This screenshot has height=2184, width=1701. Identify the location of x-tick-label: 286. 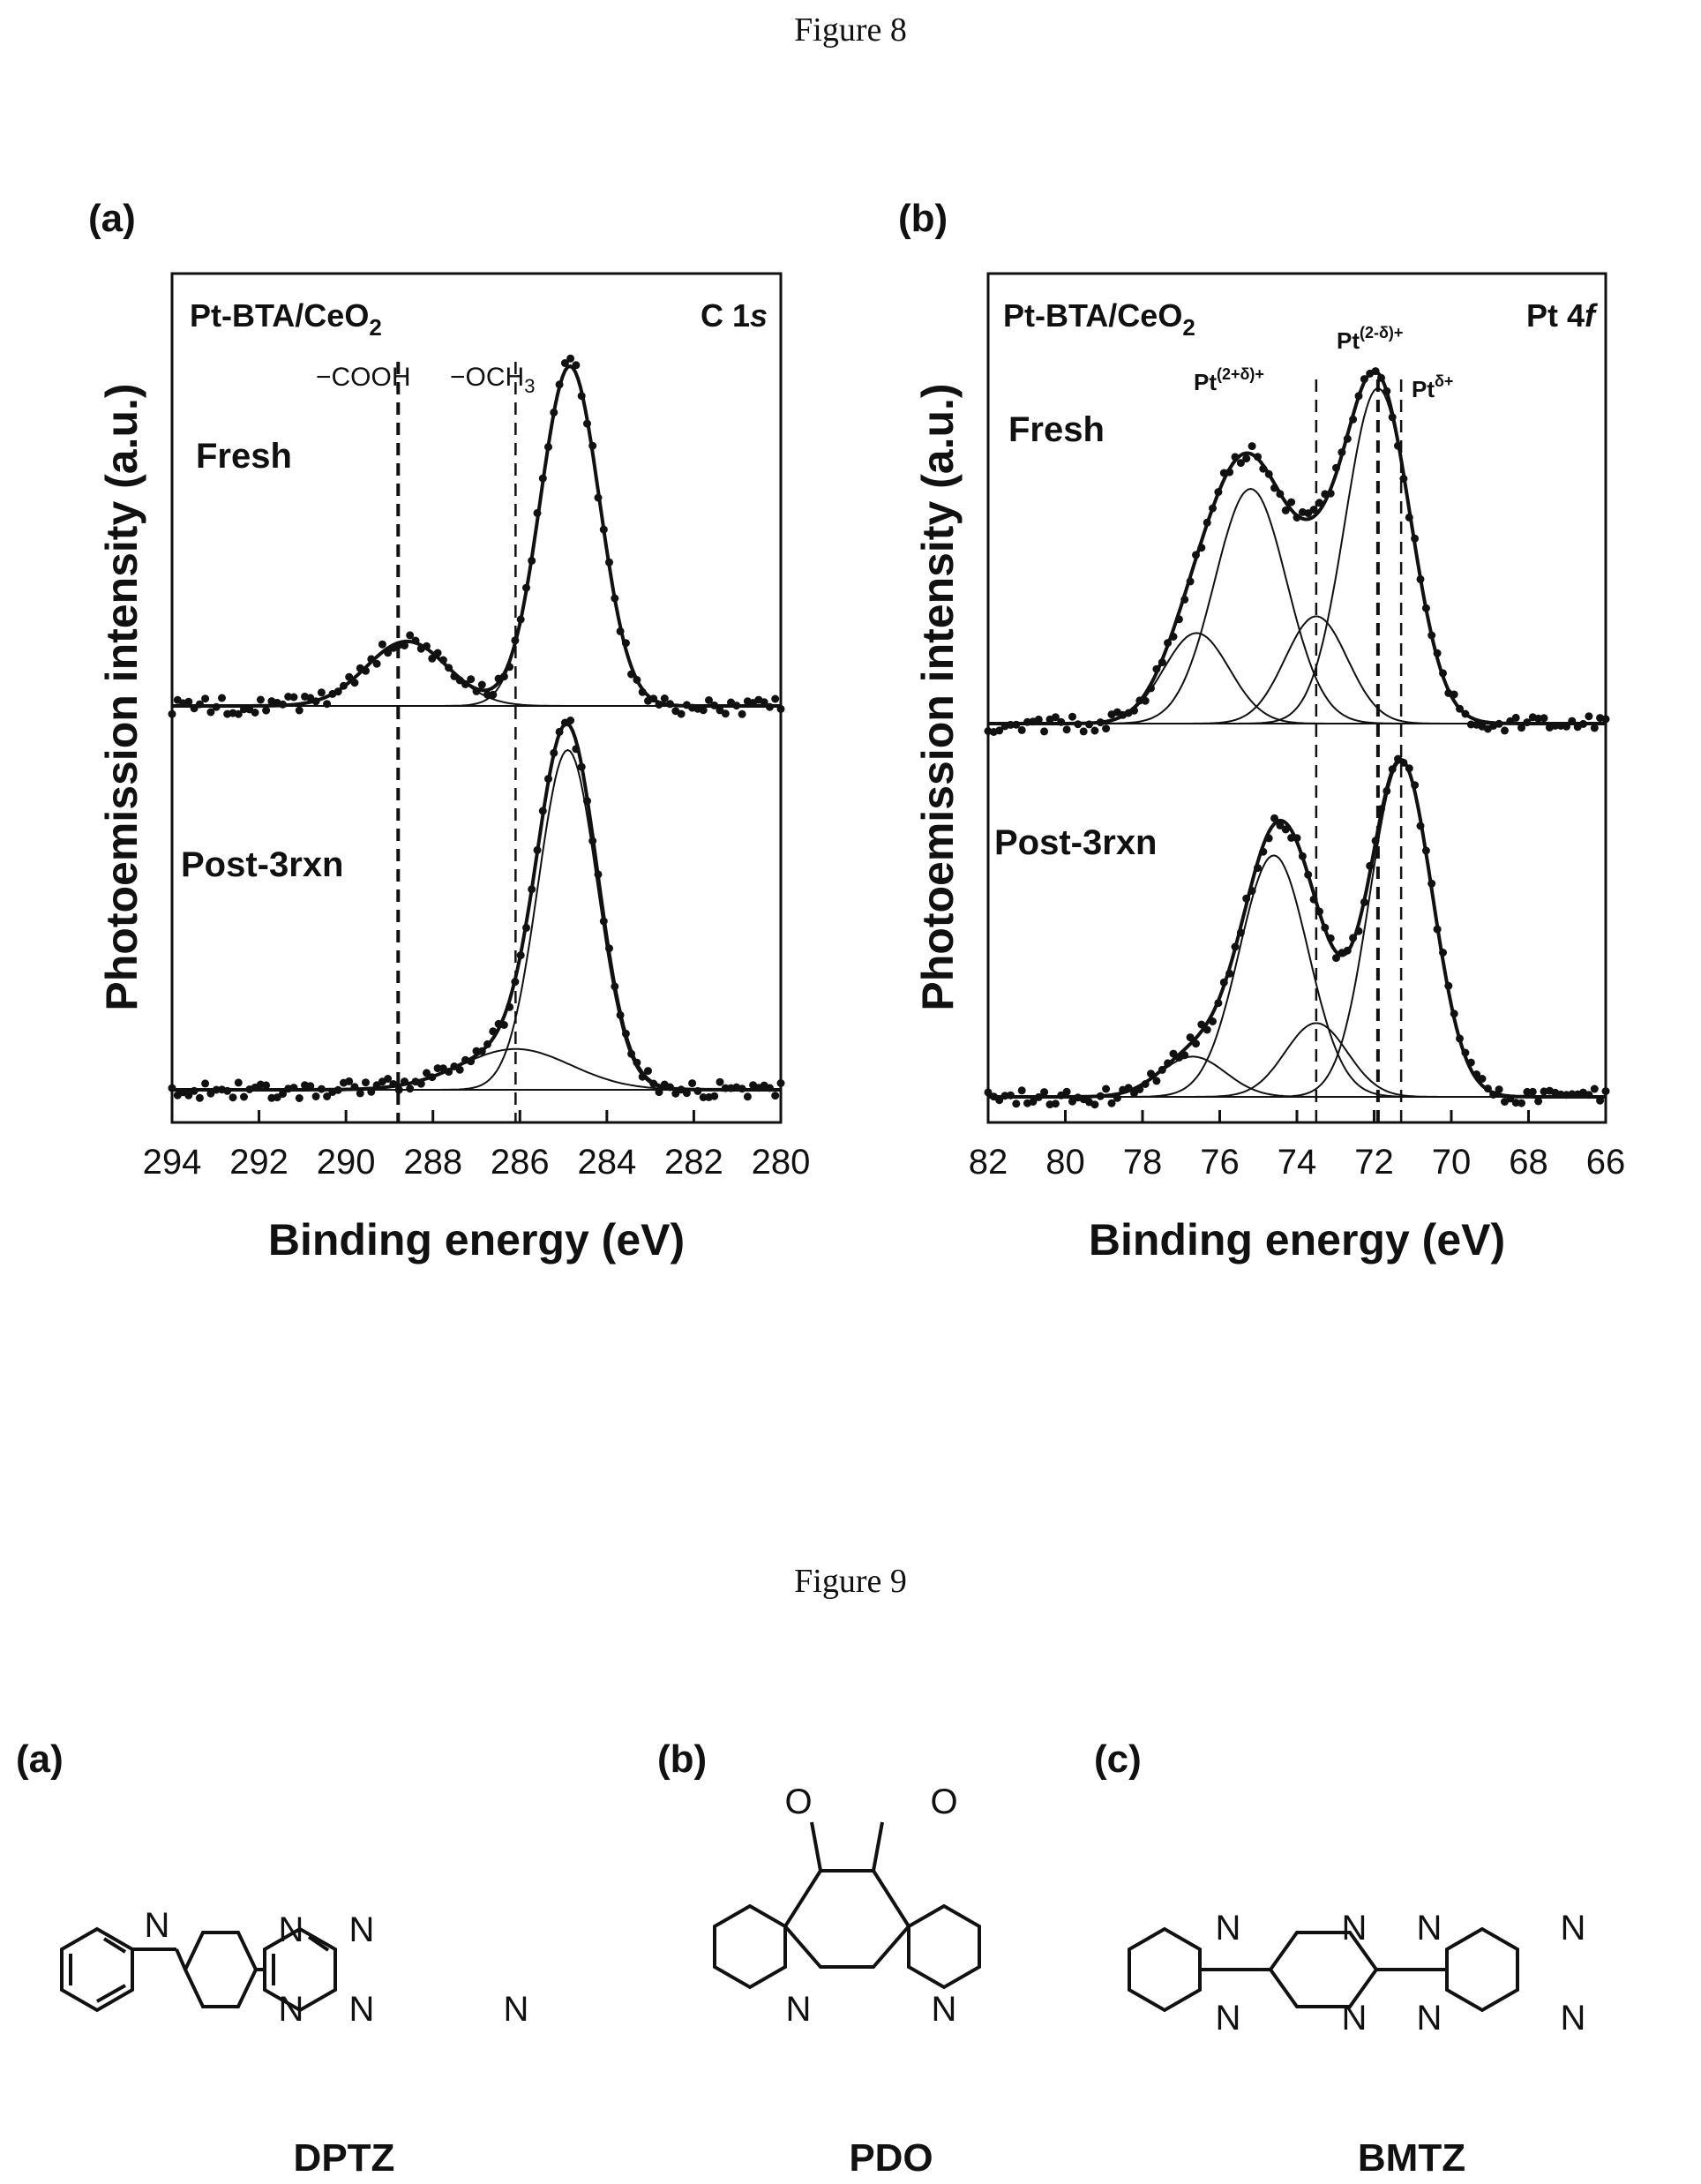
(520, 1162).